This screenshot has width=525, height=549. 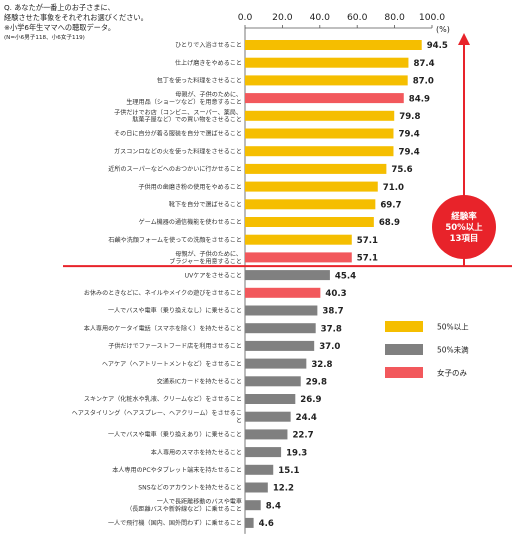 I want to click on arrow-head, so click(x=464, y=39).